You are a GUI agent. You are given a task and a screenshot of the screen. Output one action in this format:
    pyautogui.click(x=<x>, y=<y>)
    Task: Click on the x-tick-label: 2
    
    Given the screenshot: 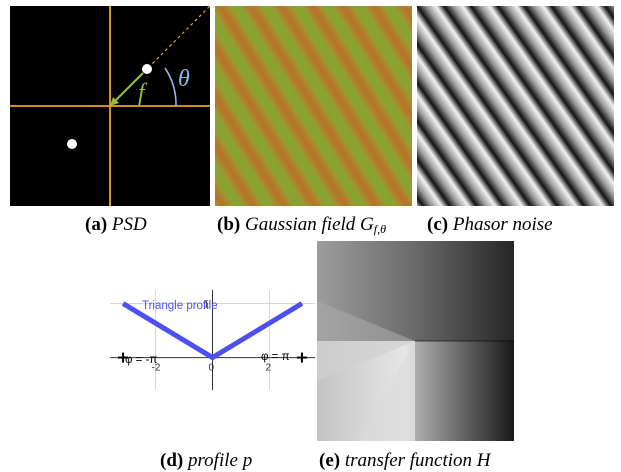 What is the action you would take?
    pyautogui.click(x=268, y=368)
    